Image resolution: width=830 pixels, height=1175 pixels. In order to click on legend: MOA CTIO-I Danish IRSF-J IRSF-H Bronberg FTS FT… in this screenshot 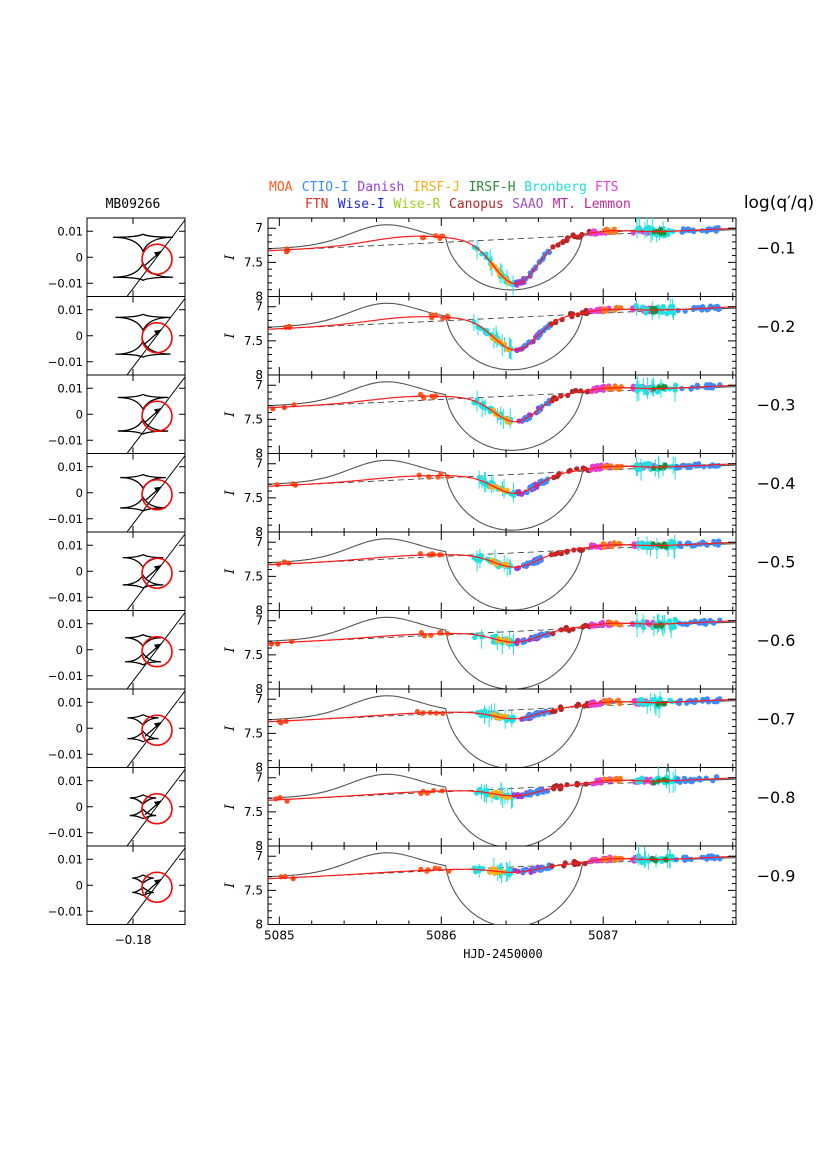, I will do `click(450, 196)`.